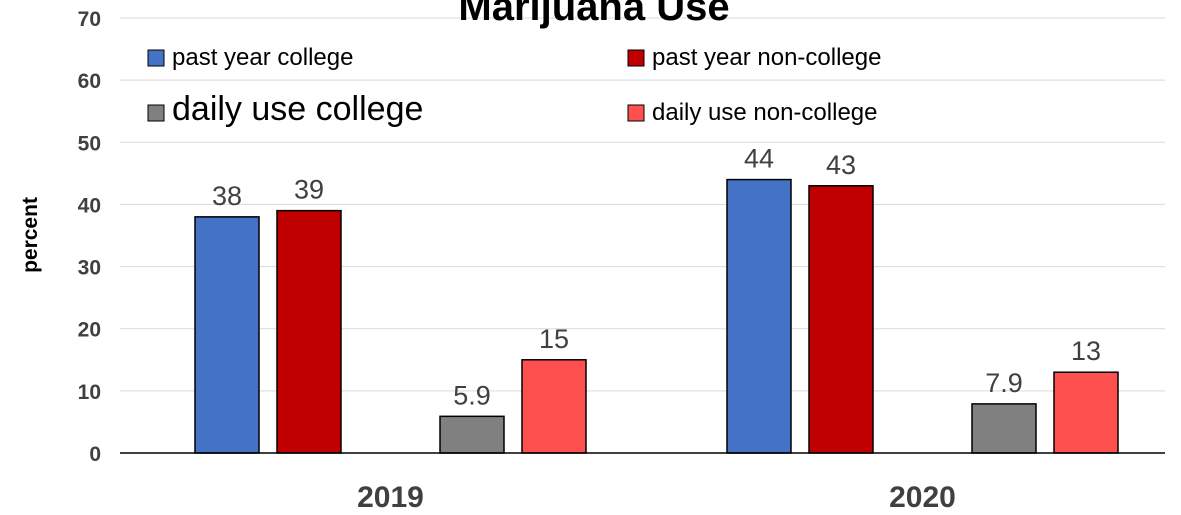  I want to click on y-tick-label: 60, so click(89, 81).